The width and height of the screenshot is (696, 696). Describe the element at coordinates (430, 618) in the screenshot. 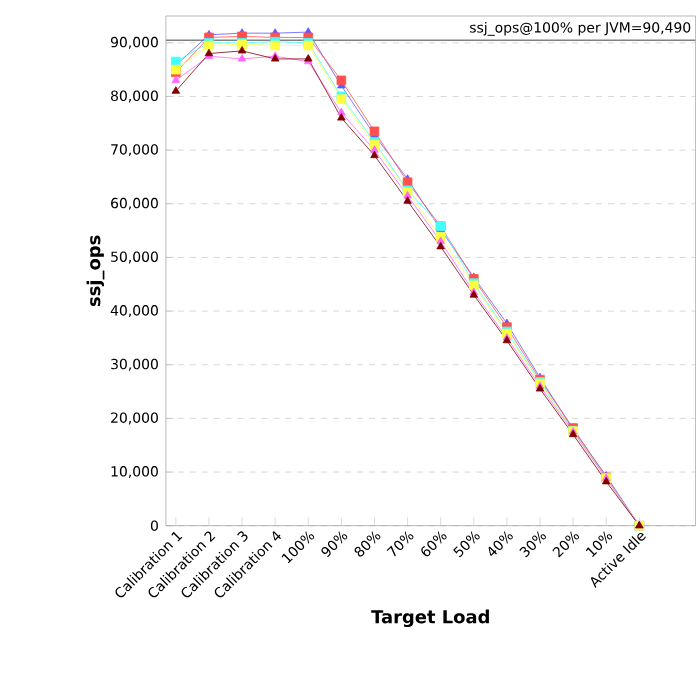

I see `x-axis-title: Target Load` at that location.